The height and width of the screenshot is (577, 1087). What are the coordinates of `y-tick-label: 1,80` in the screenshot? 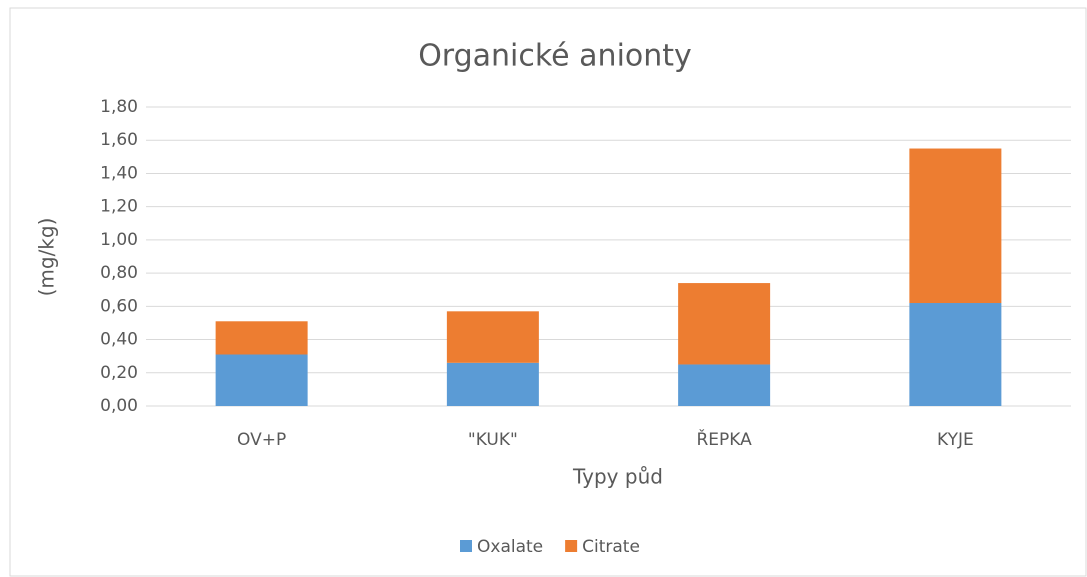 It's located at (119, 107).